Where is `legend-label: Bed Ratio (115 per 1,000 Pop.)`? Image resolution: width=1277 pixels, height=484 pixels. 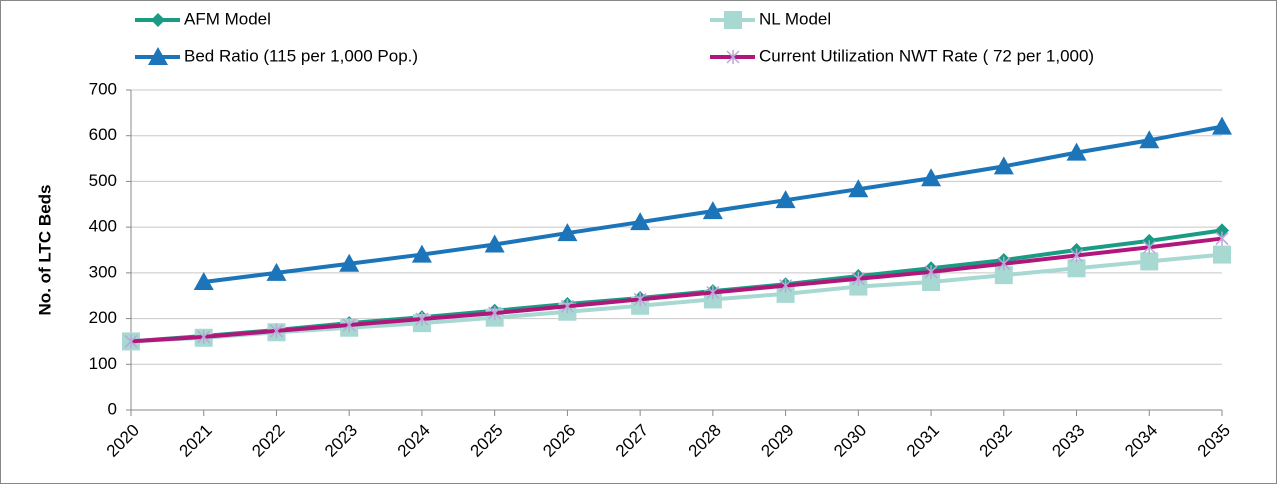
legend-label: Bed Ratio (115 per 1,000 Pop.) is located at coordinates (301, 55).